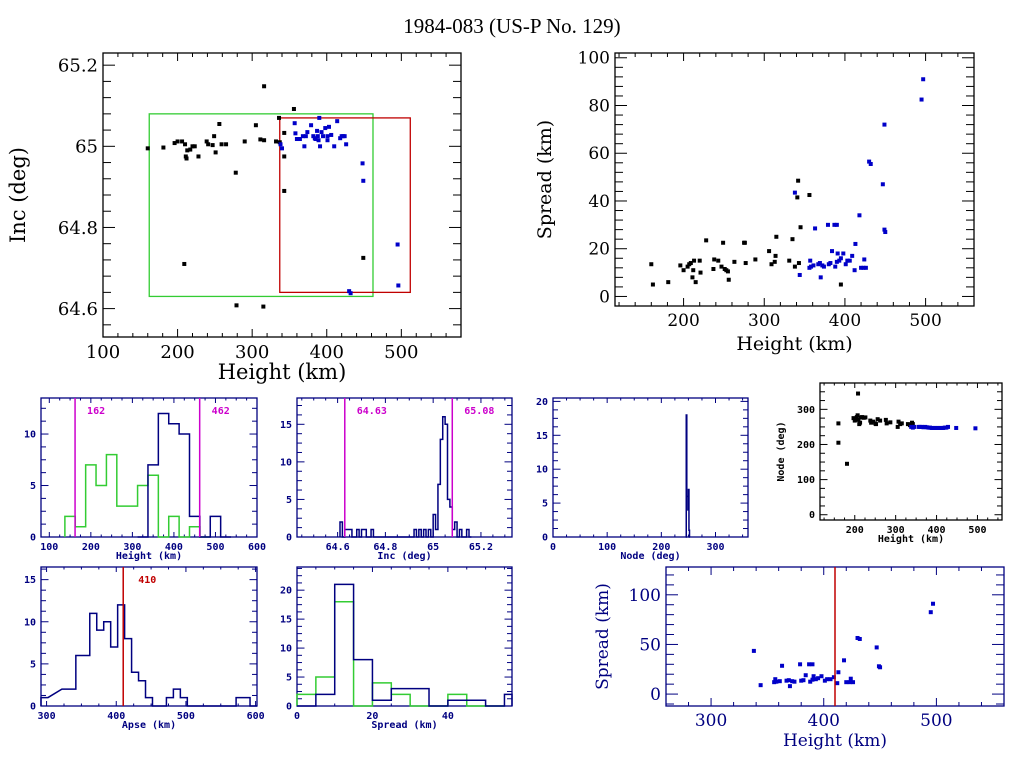  Describe the element at coordinates (18, 195) in the screenshot. I see `y-axis-label: Inc (deg)` at that location.